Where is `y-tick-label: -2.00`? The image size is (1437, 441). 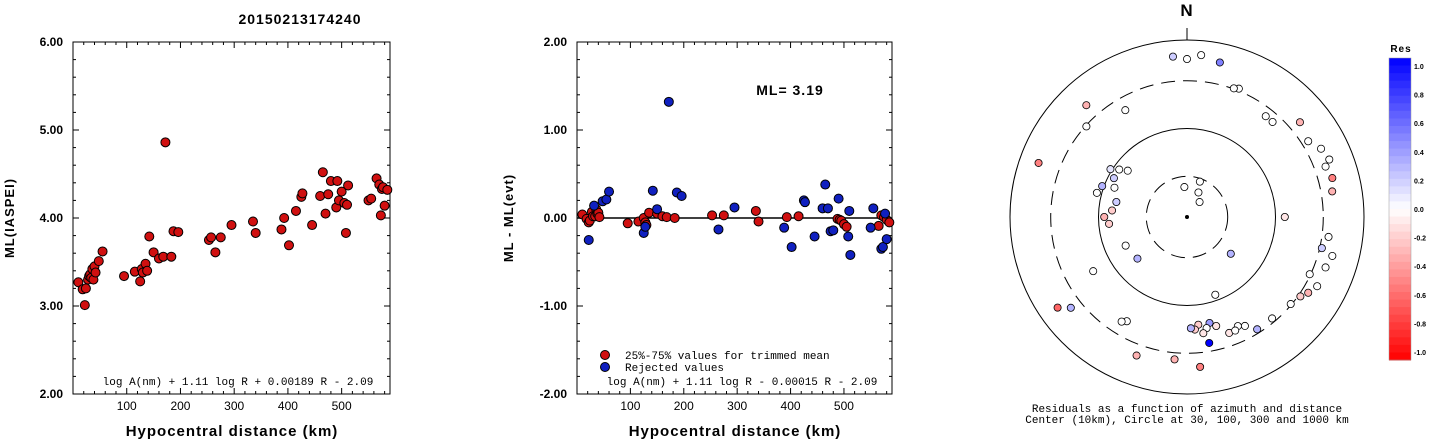
y-tick-label: -2.00 is located at coordinates (554, 394).